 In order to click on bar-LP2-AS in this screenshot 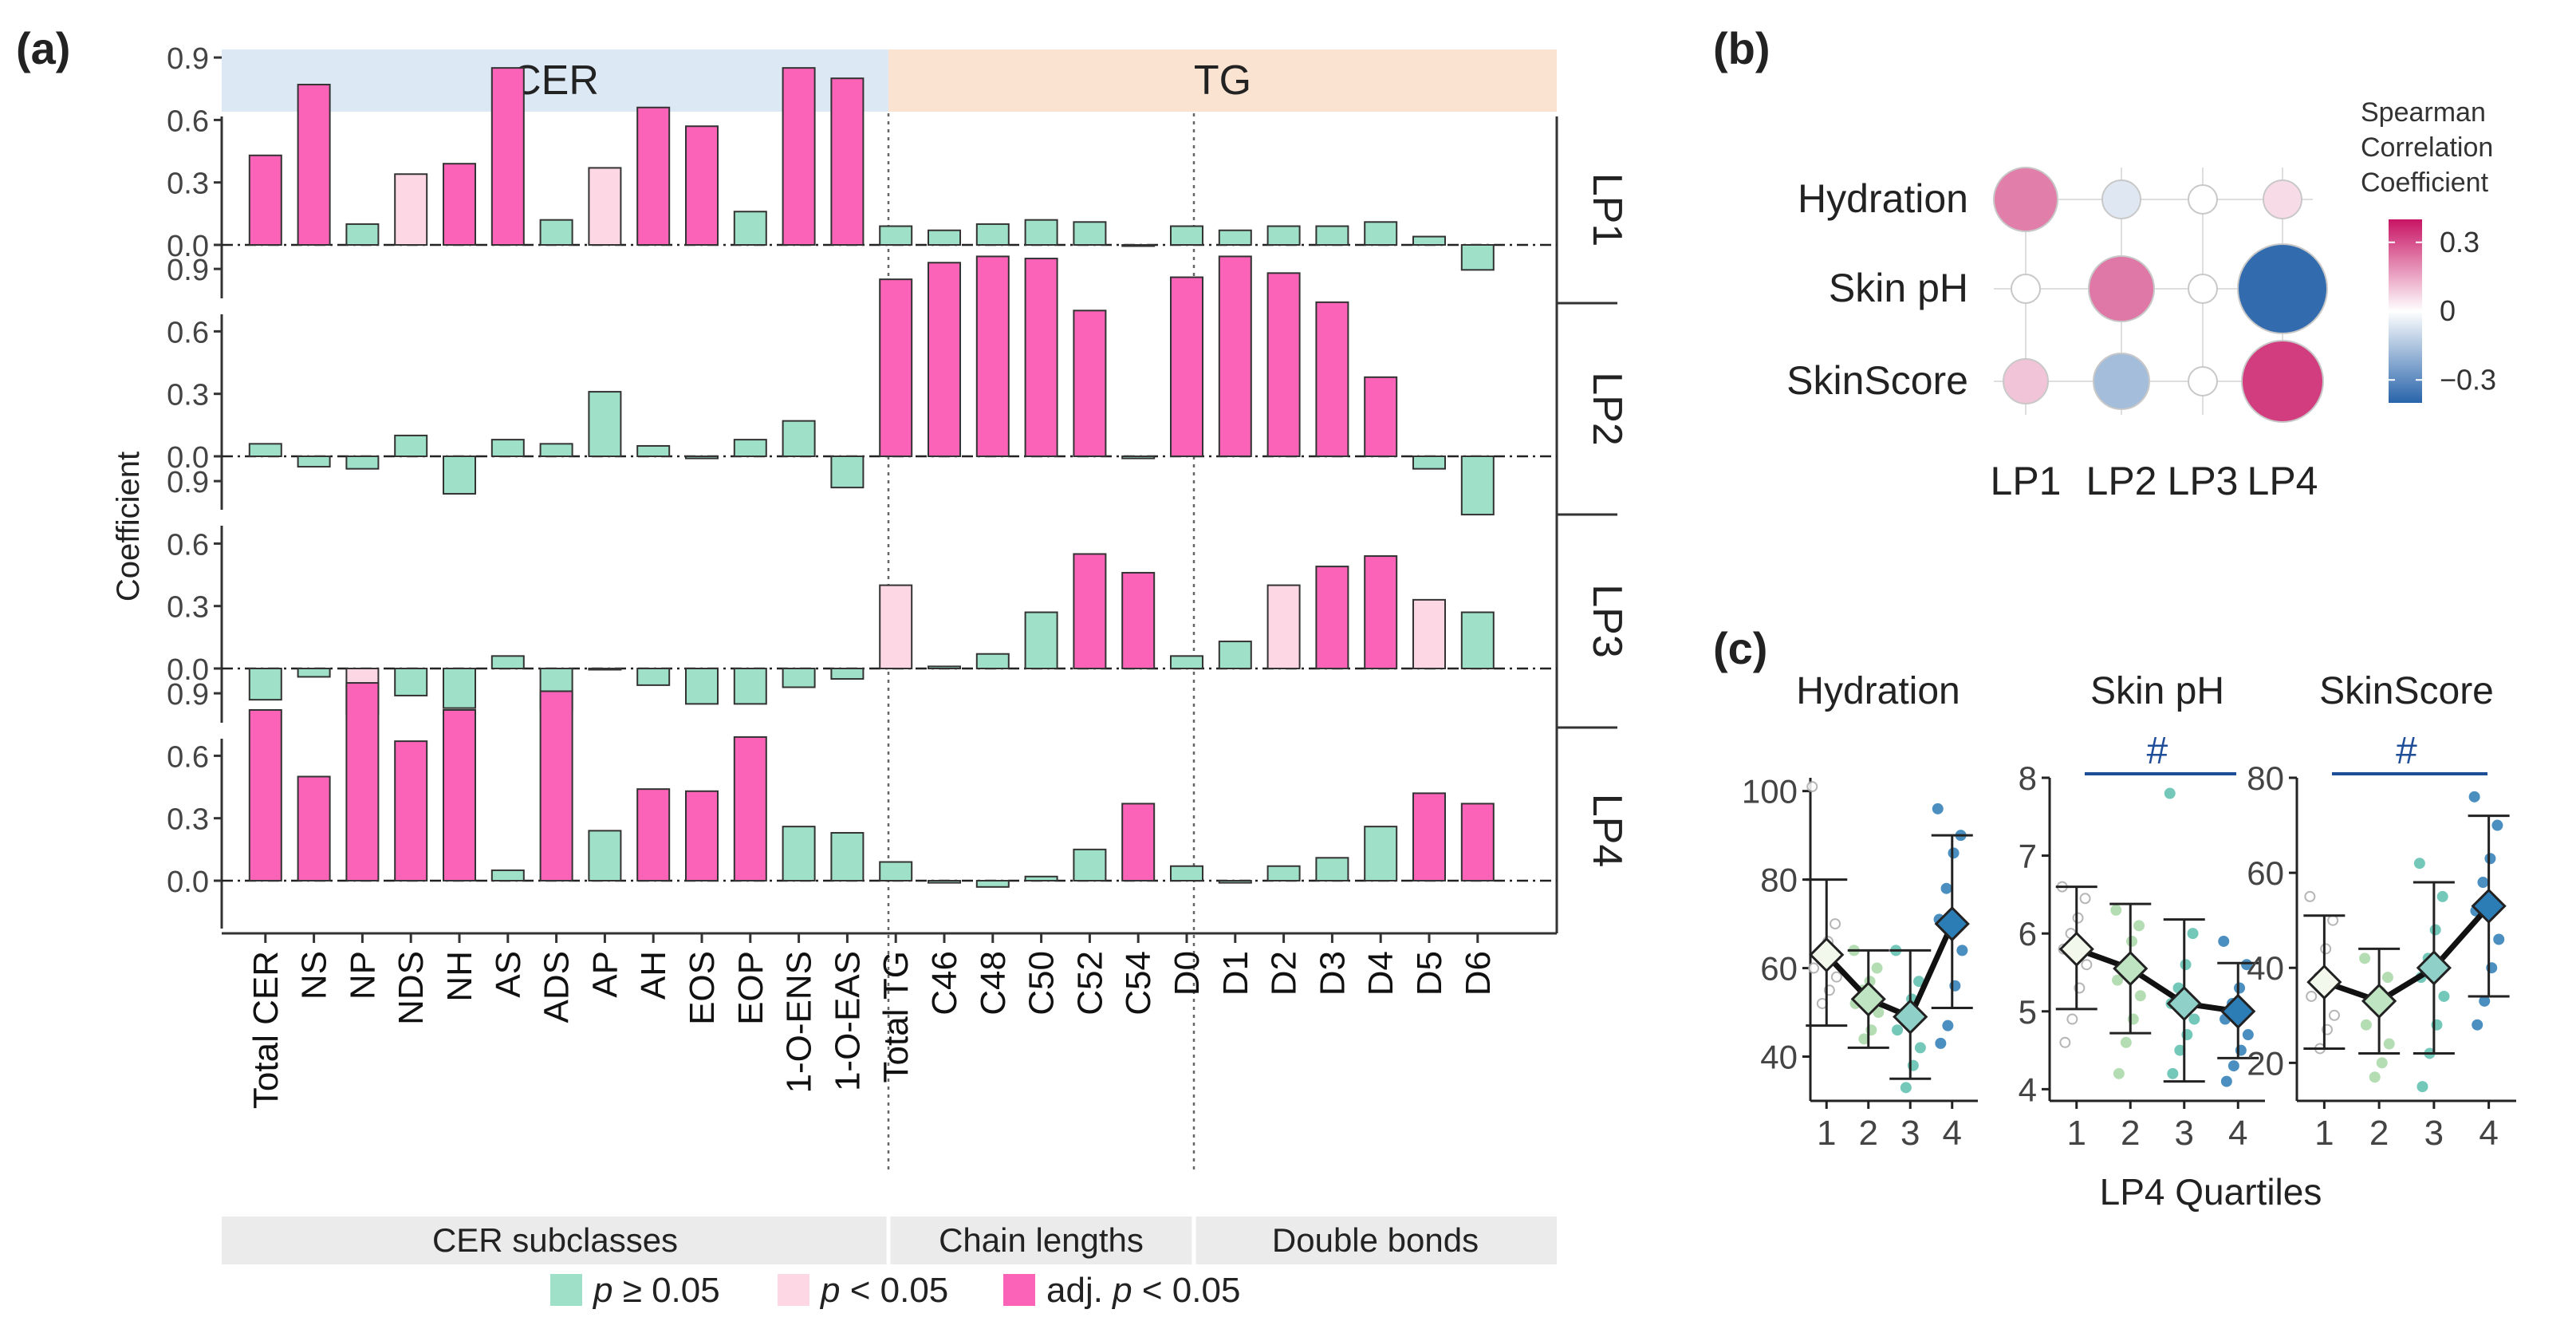, I will do `click(507, 448)`.